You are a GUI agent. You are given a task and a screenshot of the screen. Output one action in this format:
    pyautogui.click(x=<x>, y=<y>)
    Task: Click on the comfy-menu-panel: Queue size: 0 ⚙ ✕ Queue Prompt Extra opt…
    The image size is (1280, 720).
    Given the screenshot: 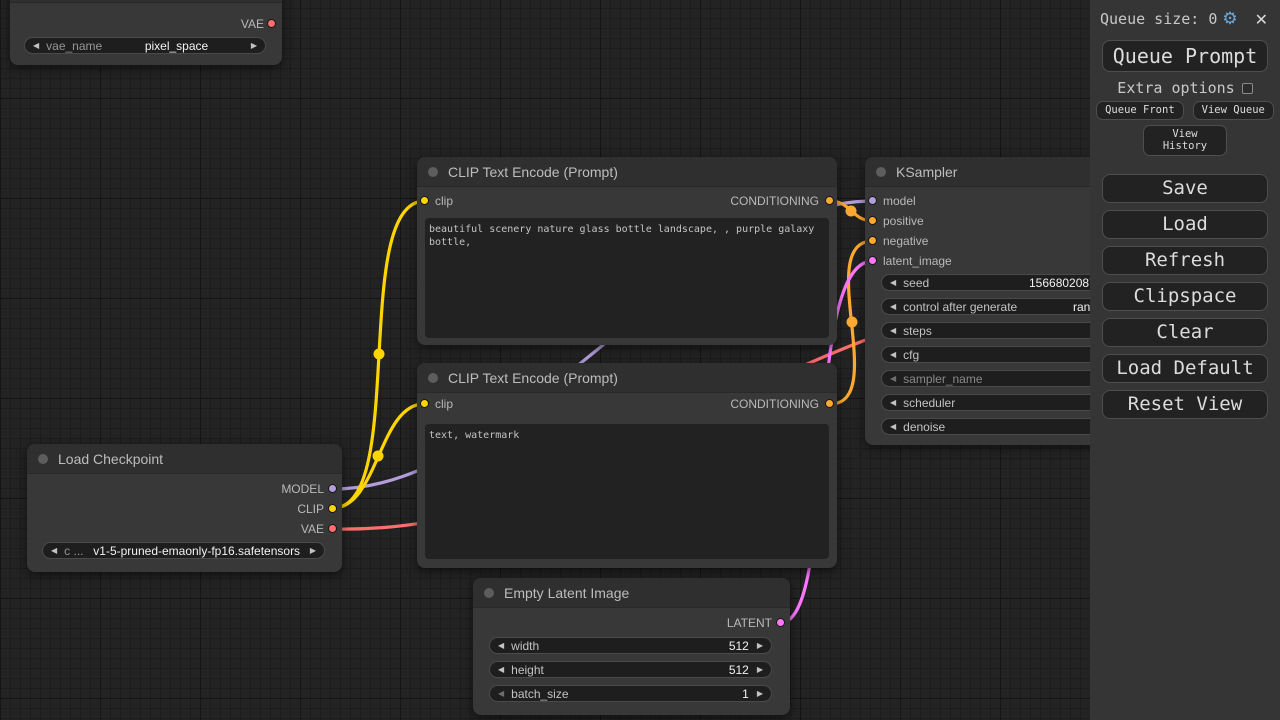 What is the action you would take?
    pyautogui.click(x=1185, y=360)
    